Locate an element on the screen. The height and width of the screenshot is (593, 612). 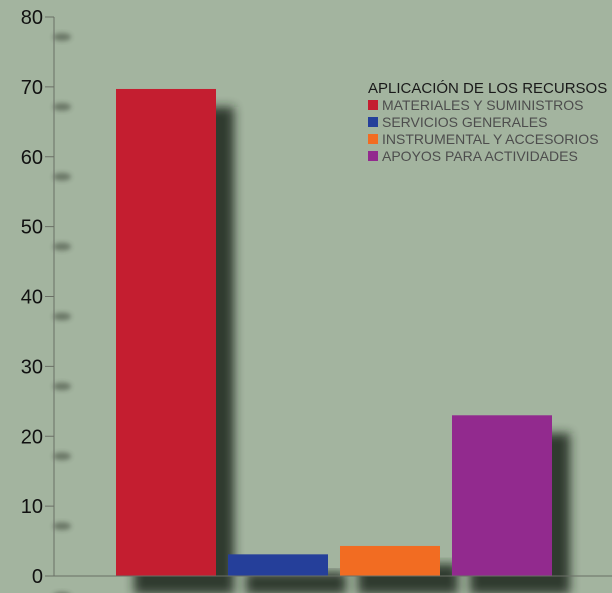
y-tick-shadows is located at coordinates (62, 313).